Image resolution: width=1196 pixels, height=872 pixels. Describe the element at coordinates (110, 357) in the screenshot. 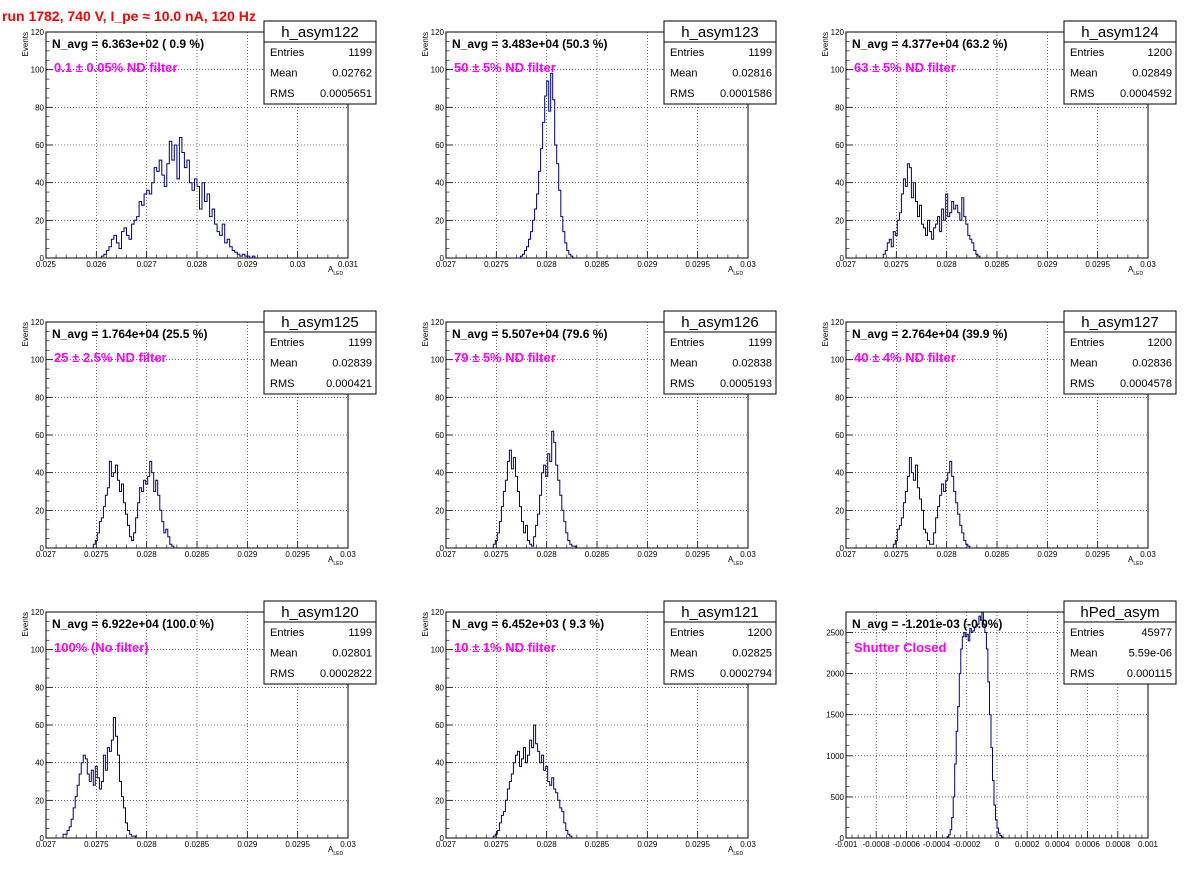

I see `filter-annotation: 25 ± 2.5% ND filter` at that location.